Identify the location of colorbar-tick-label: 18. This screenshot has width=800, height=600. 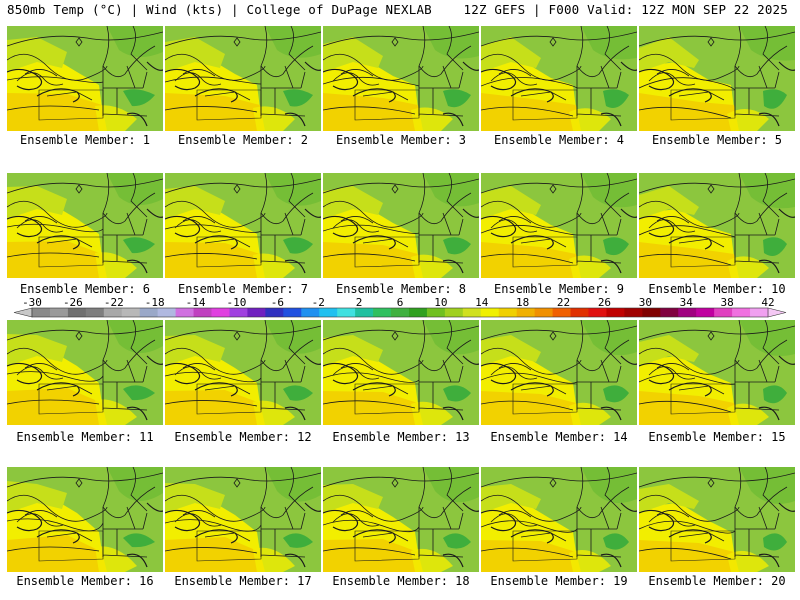
(522, 302).